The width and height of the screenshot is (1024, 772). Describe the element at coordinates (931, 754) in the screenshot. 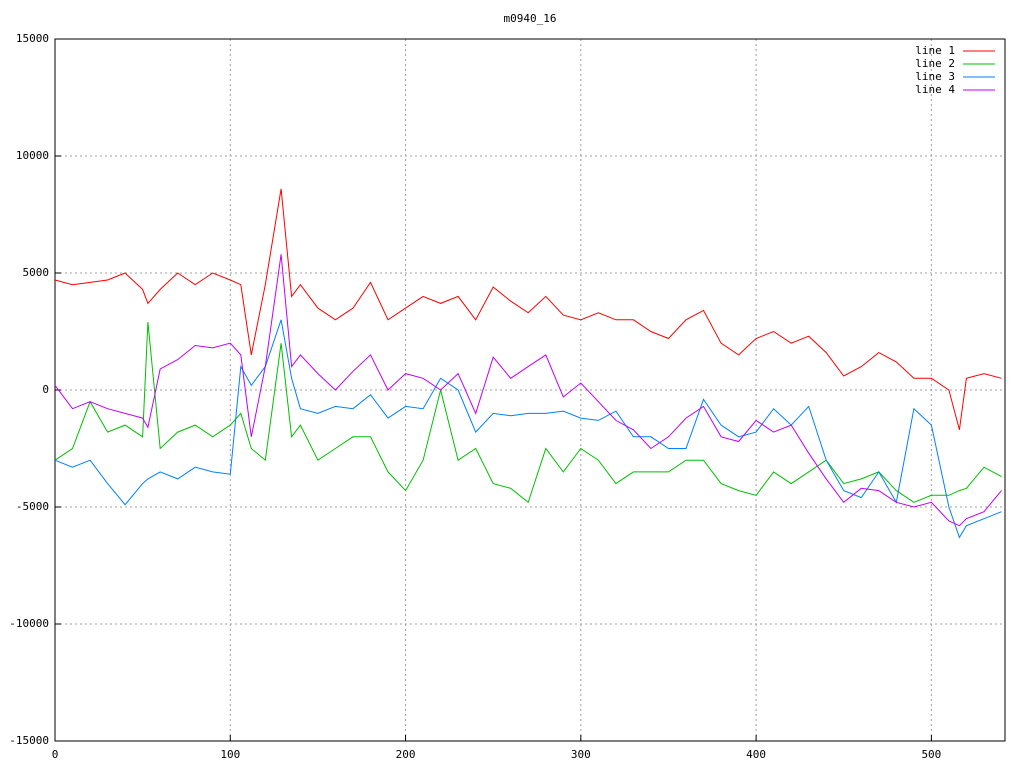

I see `x-tick-label: 500` at that location.